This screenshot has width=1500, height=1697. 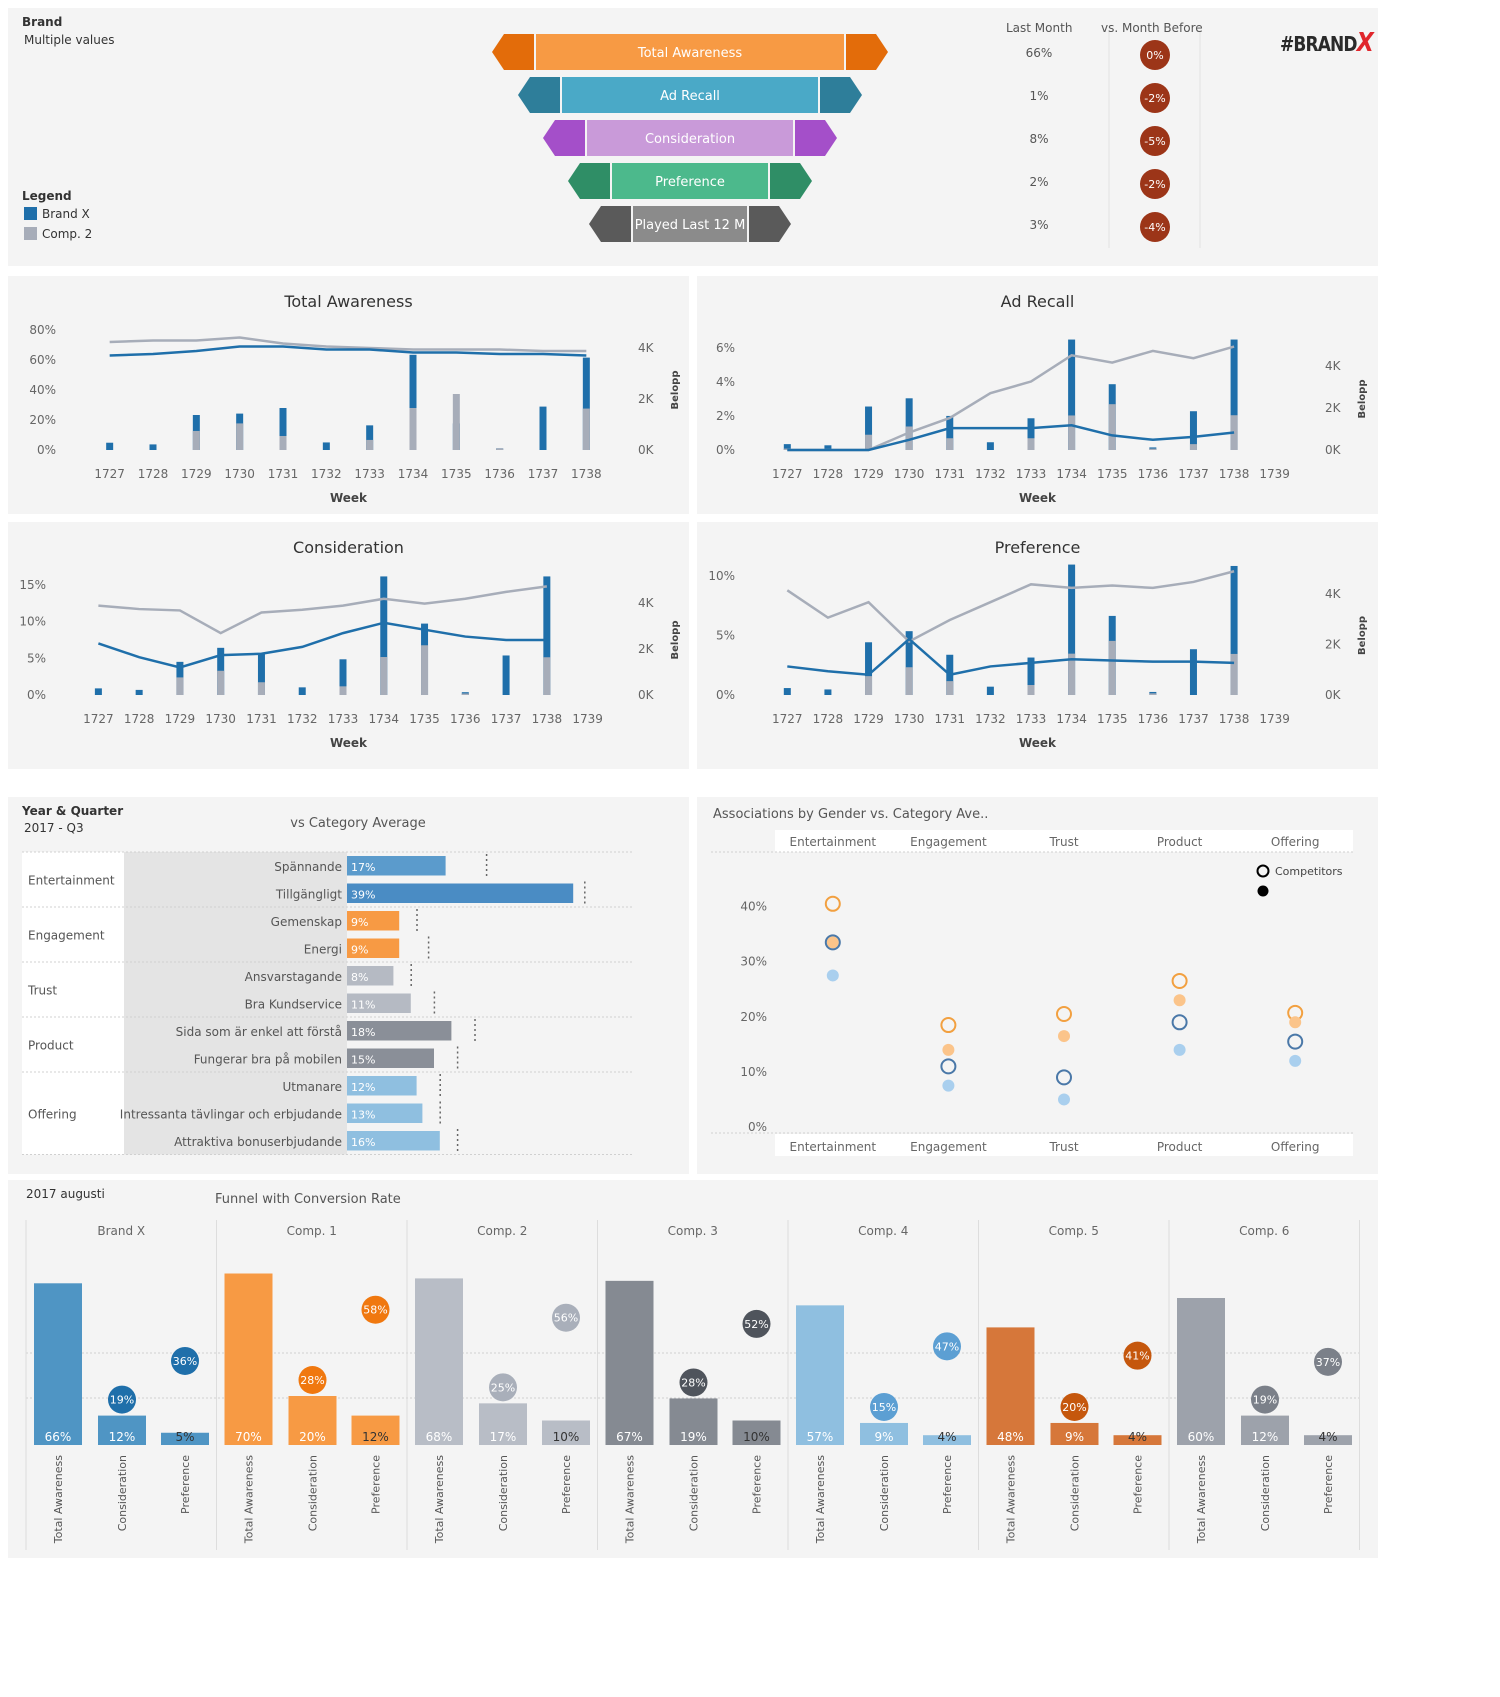 What do you see at coordinates (947, 1346) in the screenshot?
I see `conversion-value: 47%` at bounding box center [947, 1346].